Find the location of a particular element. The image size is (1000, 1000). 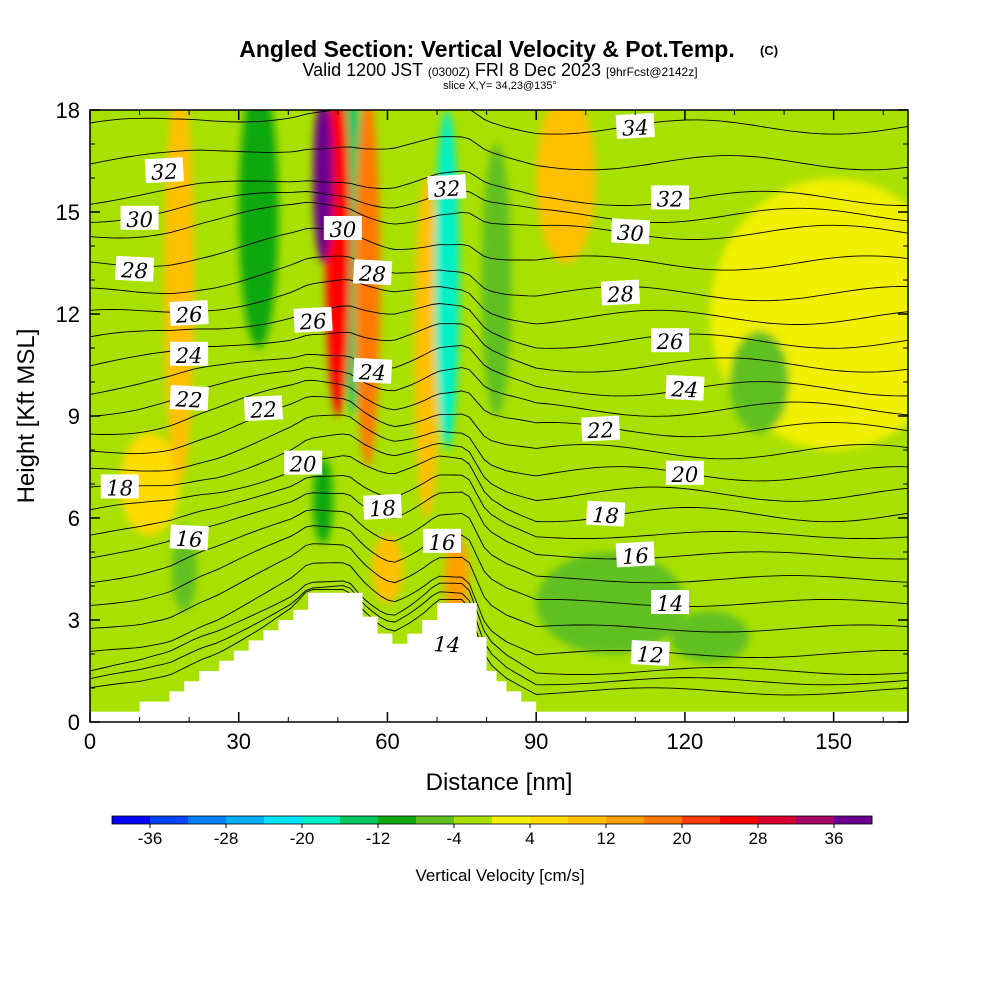

x-tick-label: 60 is located at coordinates (387, 741).